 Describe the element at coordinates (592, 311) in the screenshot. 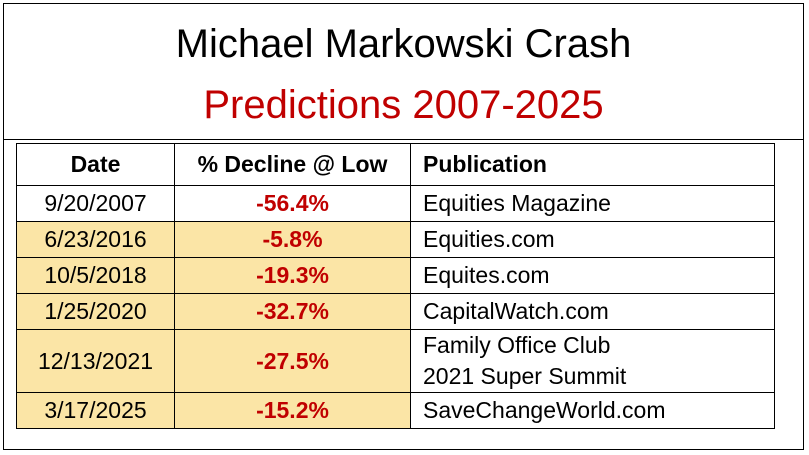

I see `publication-cell: CapitalWatch.com` at that location.